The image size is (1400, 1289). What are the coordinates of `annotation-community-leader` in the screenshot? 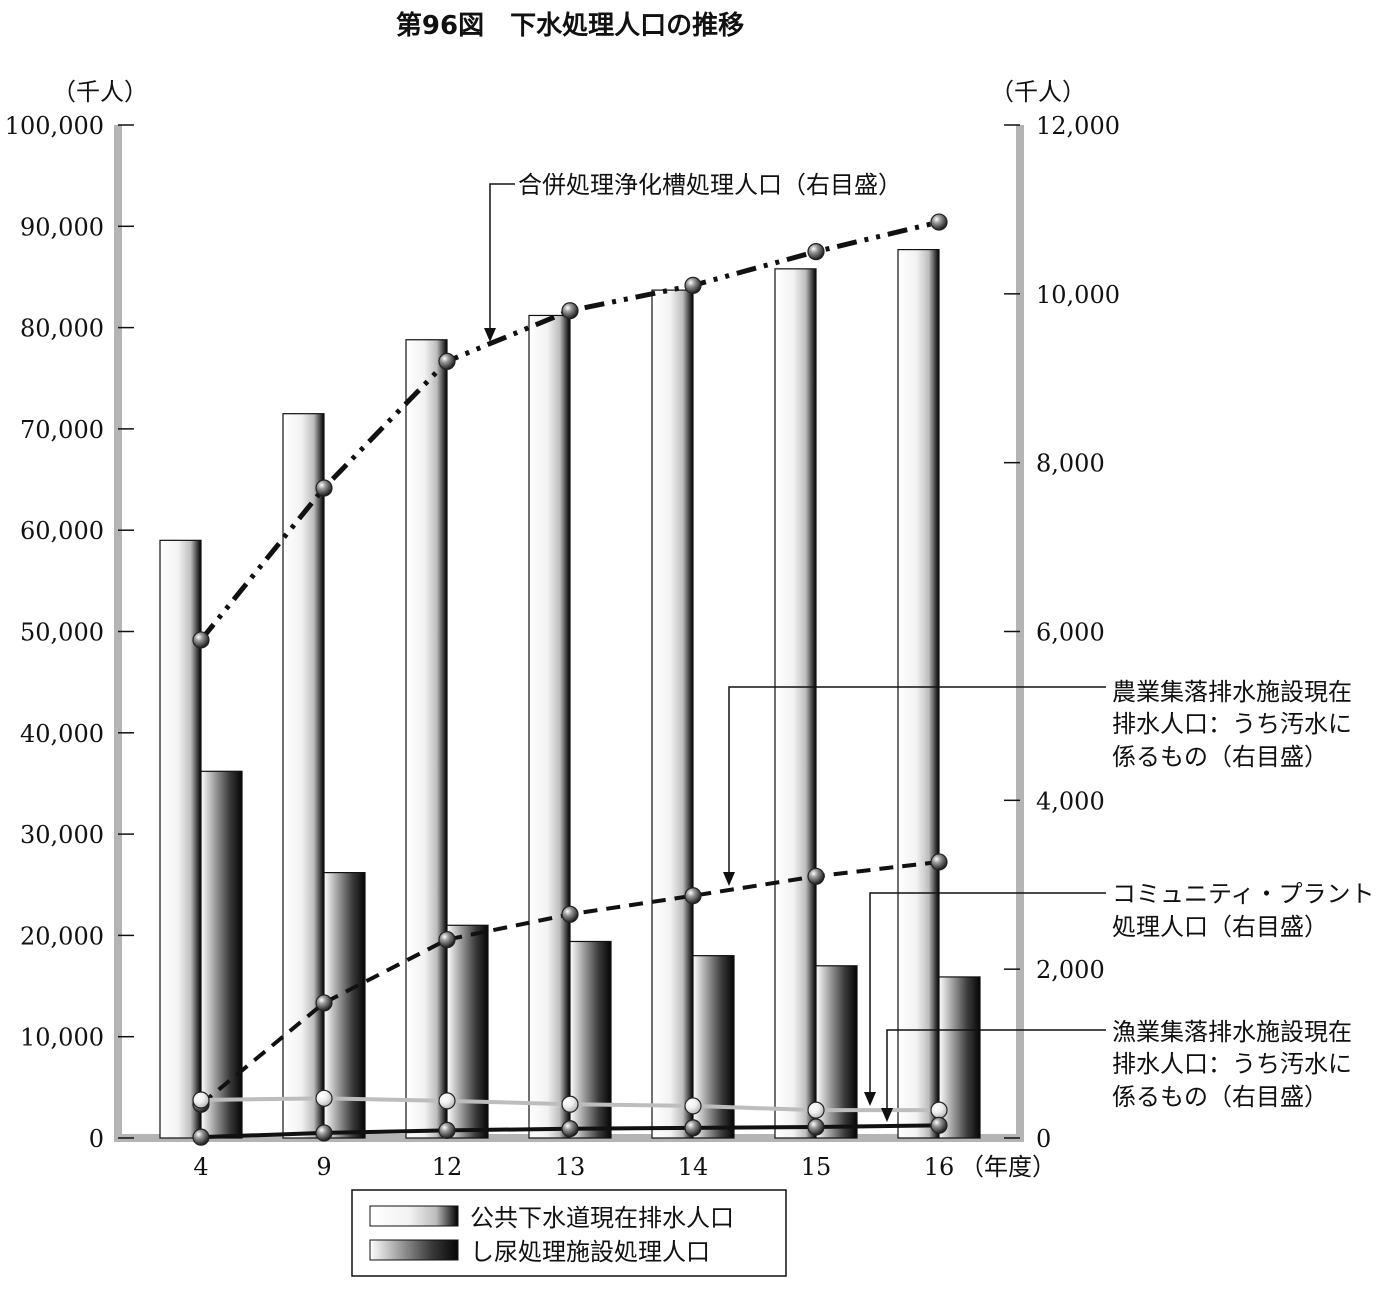 It's located at (987, 994).